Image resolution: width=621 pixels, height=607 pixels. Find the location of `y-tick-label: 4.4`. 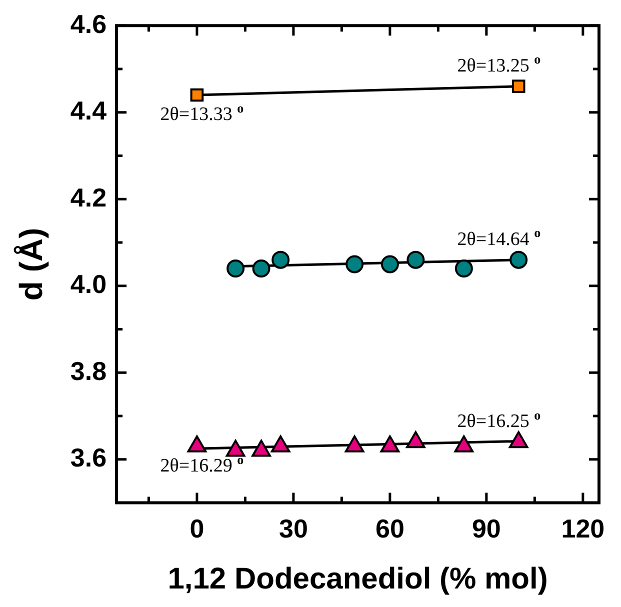

y-tick-label: 4.4 is located at coordinates (89, 111).